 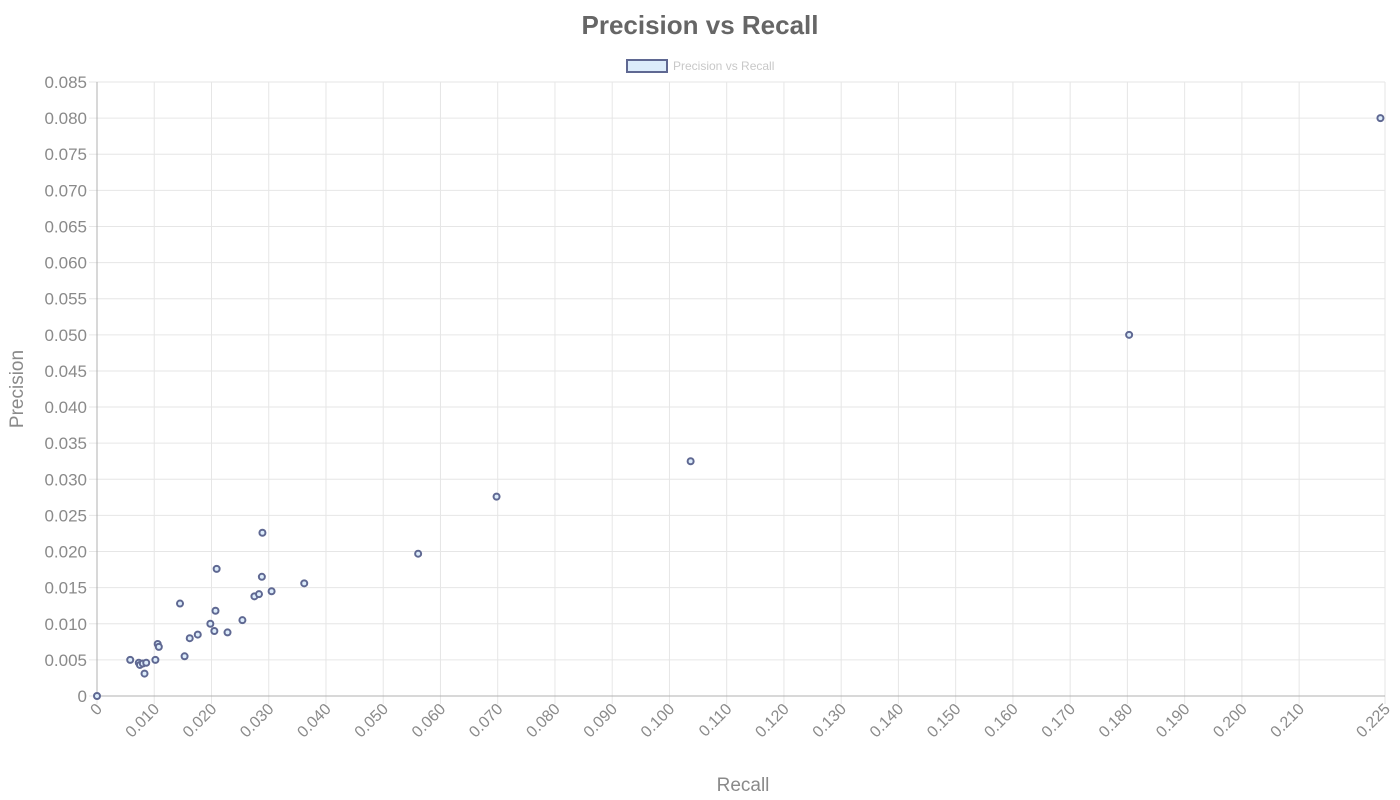 What do you see at coordinates (658, 721) in the screenshot?
I see `x-tick-label: 0.100` at bounding box center [658, 721].